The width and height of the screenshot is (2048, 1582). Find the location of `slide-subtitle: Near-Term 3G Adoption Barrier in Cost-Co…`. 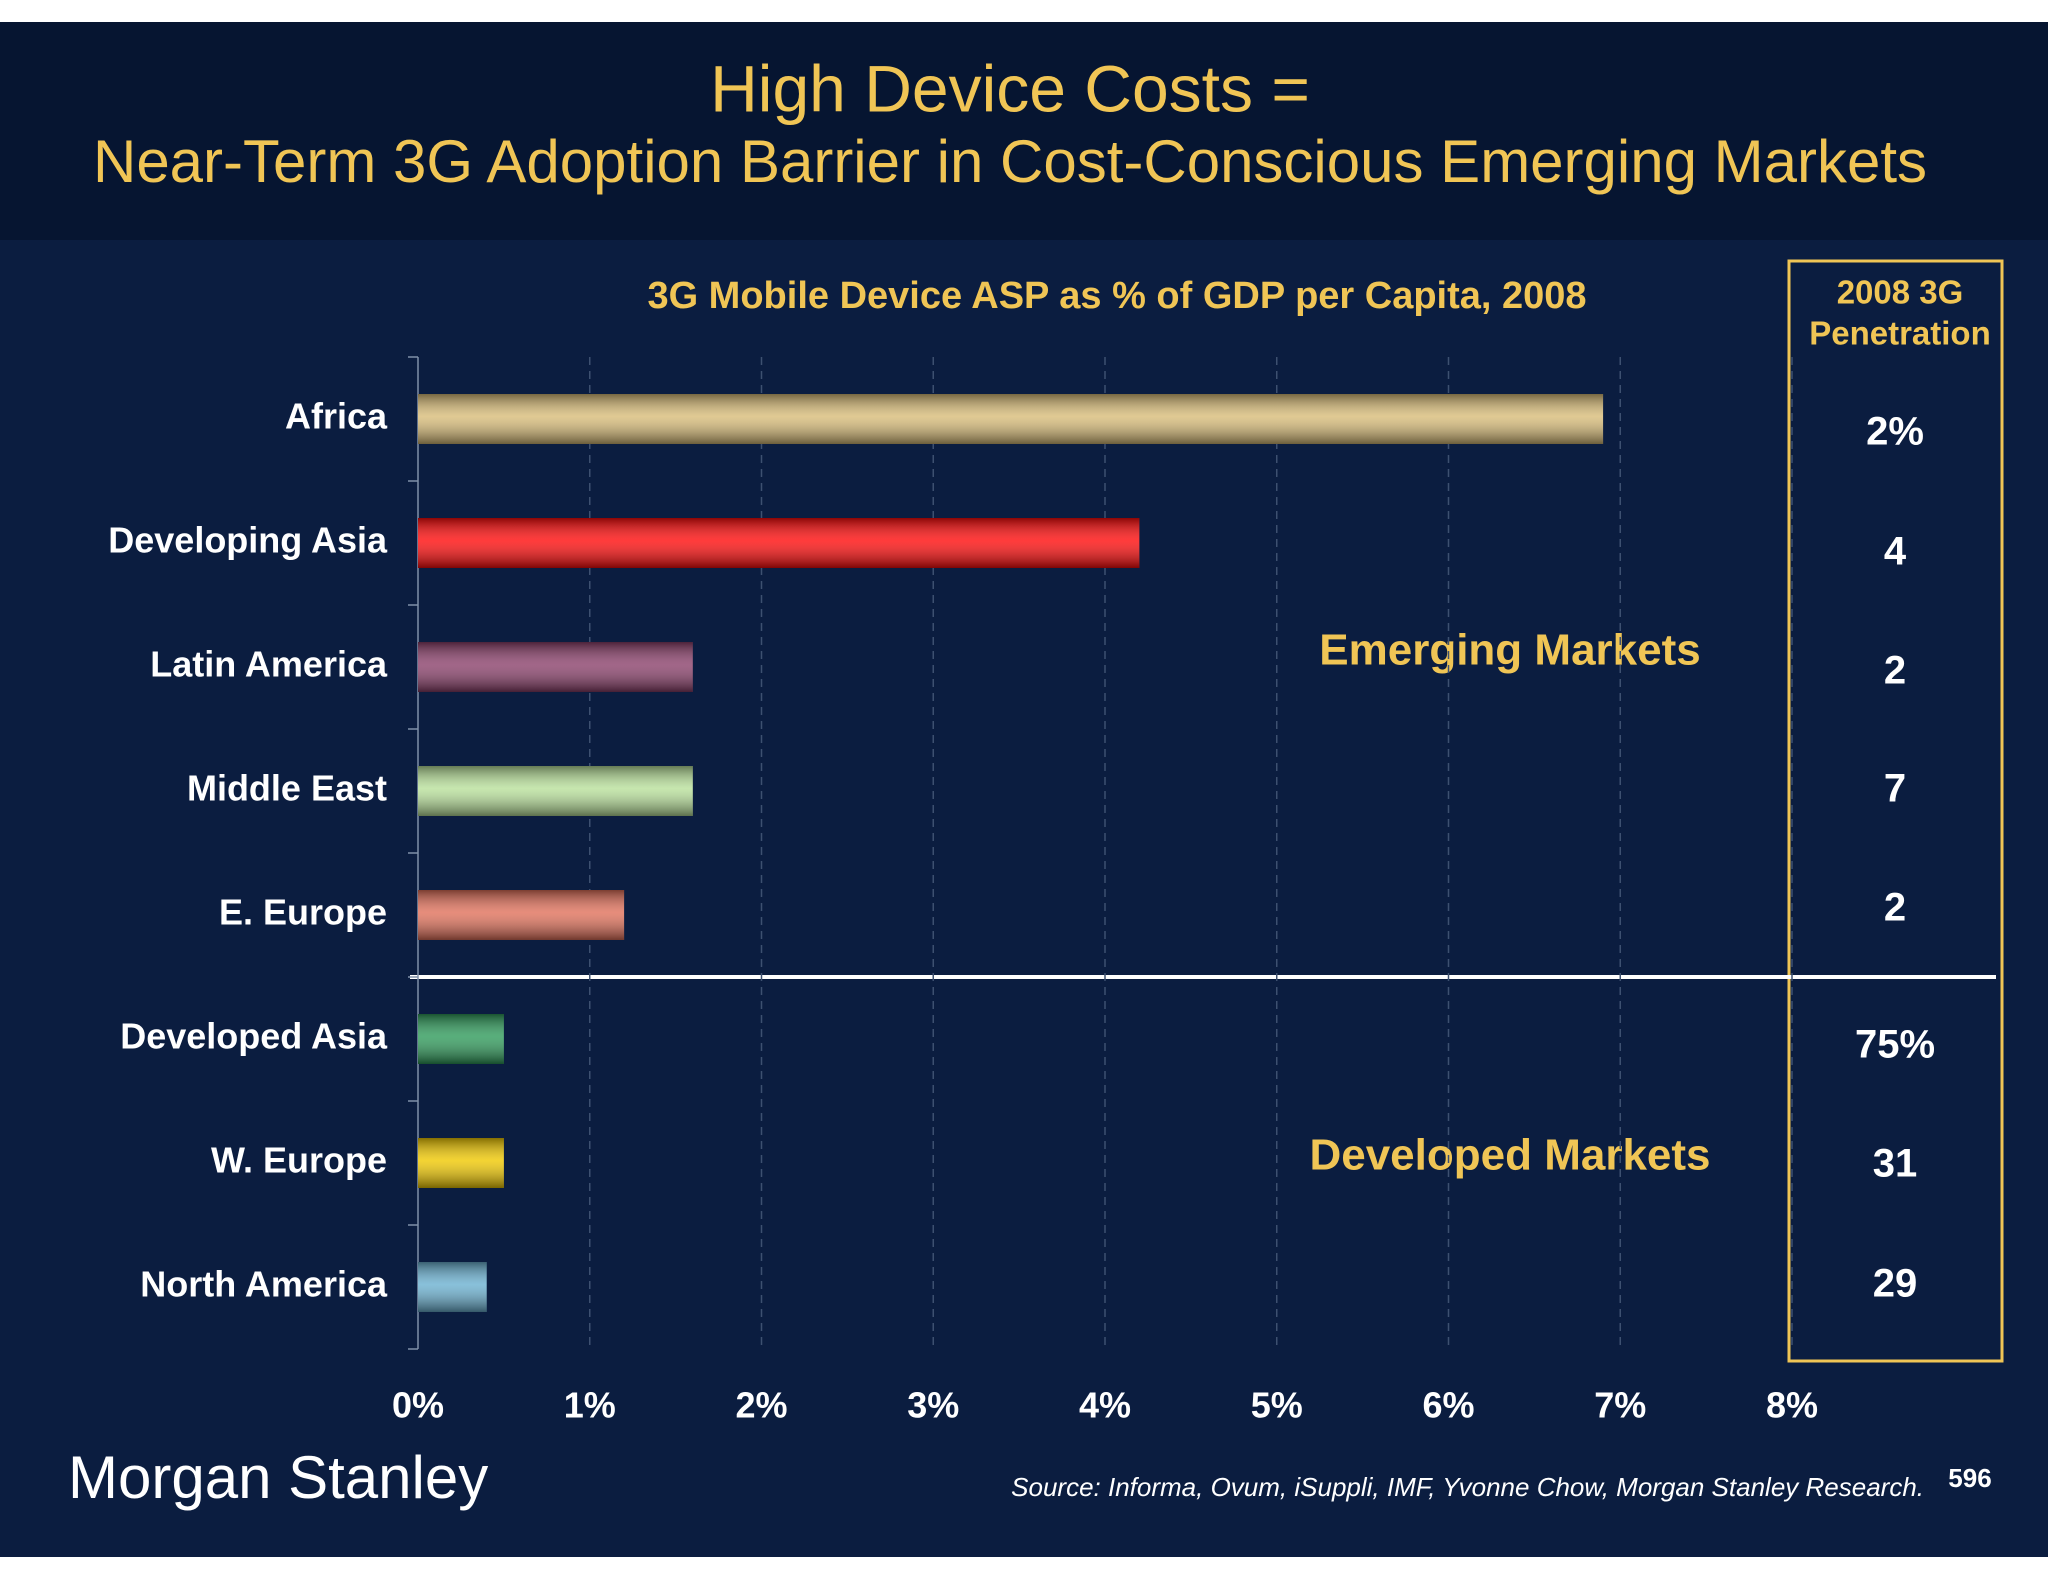

slide-subtitle: Near-Term 3G Adoption Barrier in Cost-Co… is located at coordinates (1010, 161).